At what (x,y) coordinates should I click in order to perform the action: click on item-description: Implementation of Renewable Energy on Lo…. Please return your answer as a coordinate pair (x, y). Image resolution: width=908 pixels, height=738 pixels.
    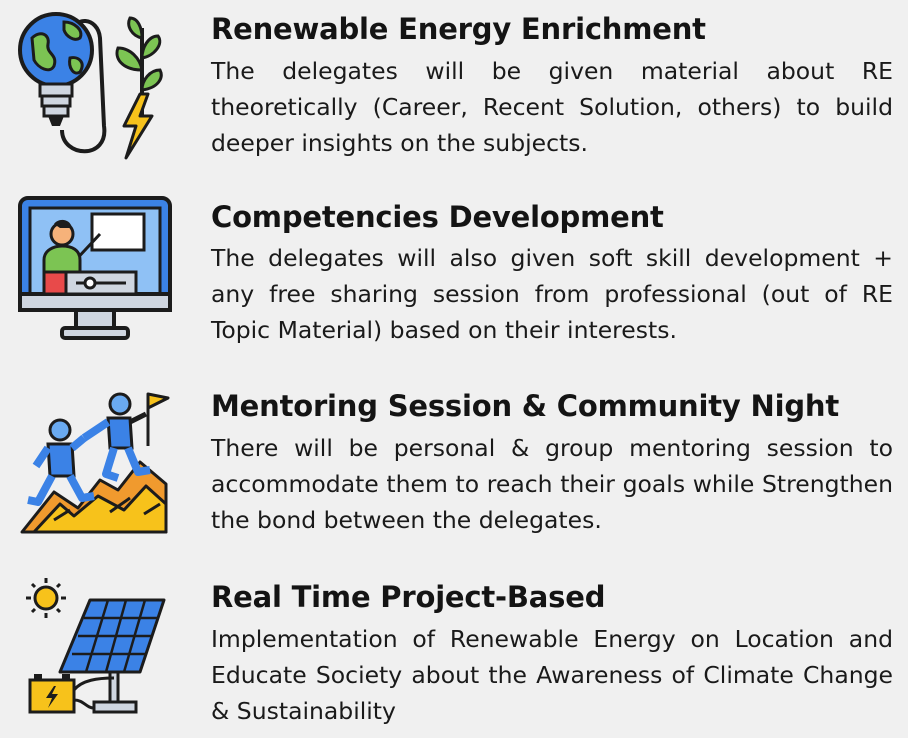
    Looking at the image, I should click on (552, 675).